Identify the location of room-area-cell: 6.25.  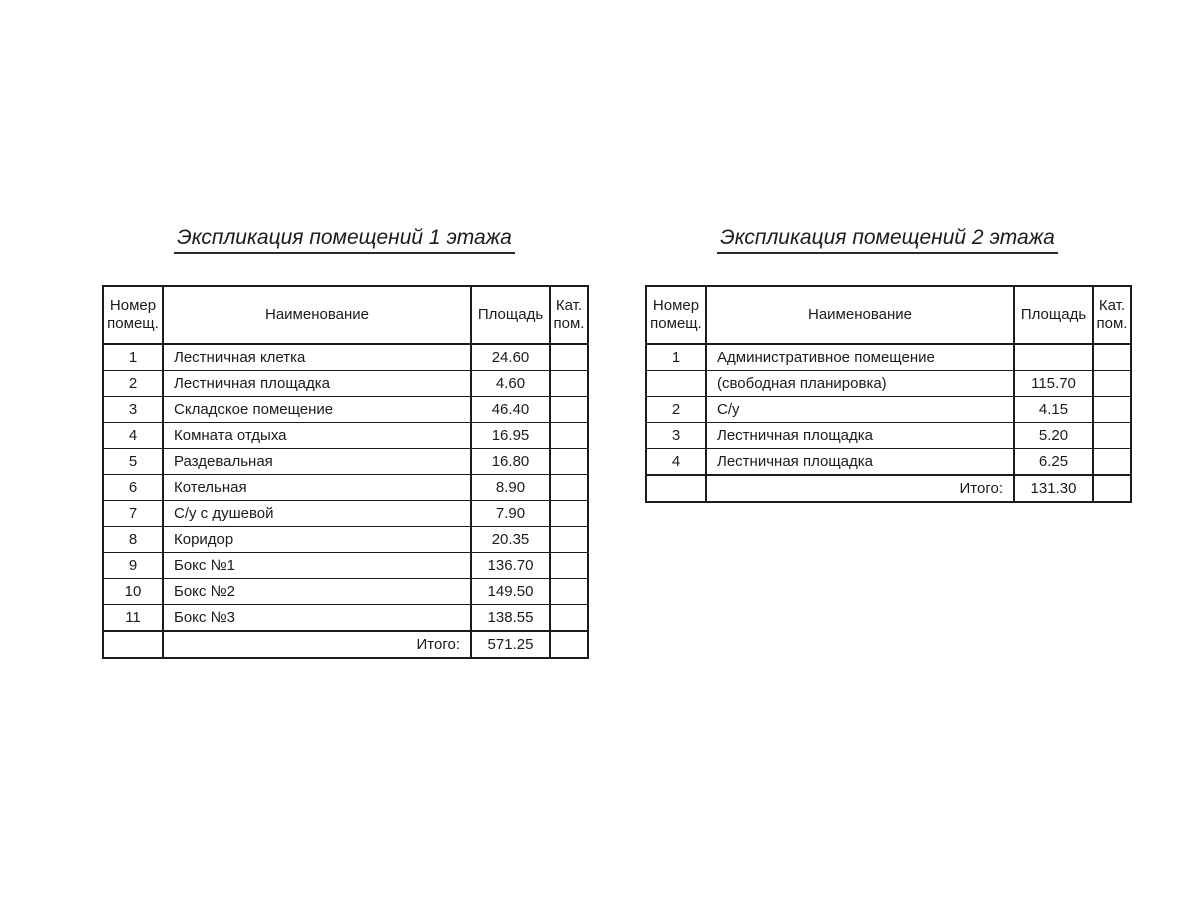
(1053, 462).